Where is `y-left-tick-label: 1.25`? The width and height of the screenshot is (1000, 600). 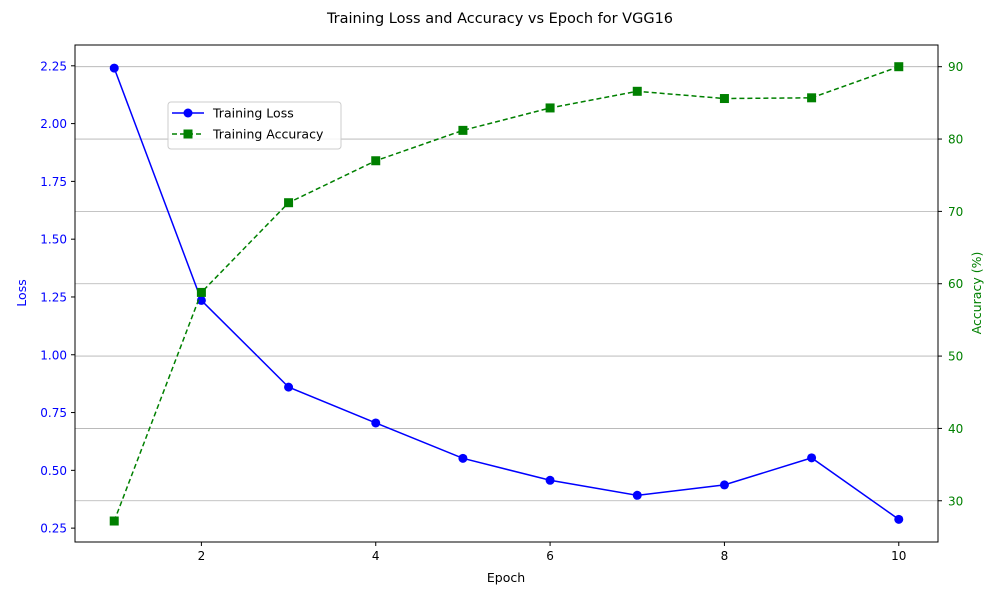
y-left-tick-label: 1.25 is located at coordinates (53, 297).